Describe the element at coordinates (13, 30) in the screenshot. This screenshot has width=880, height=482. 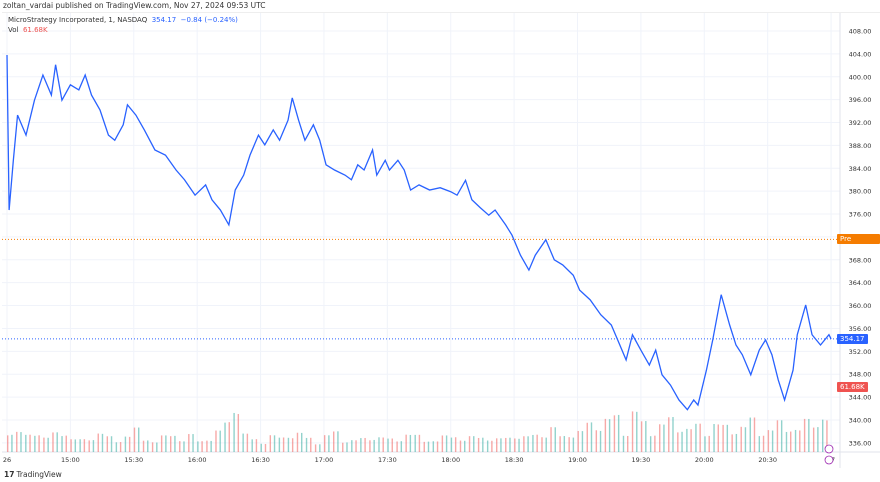
I see `vol-label: Vol` at that location.